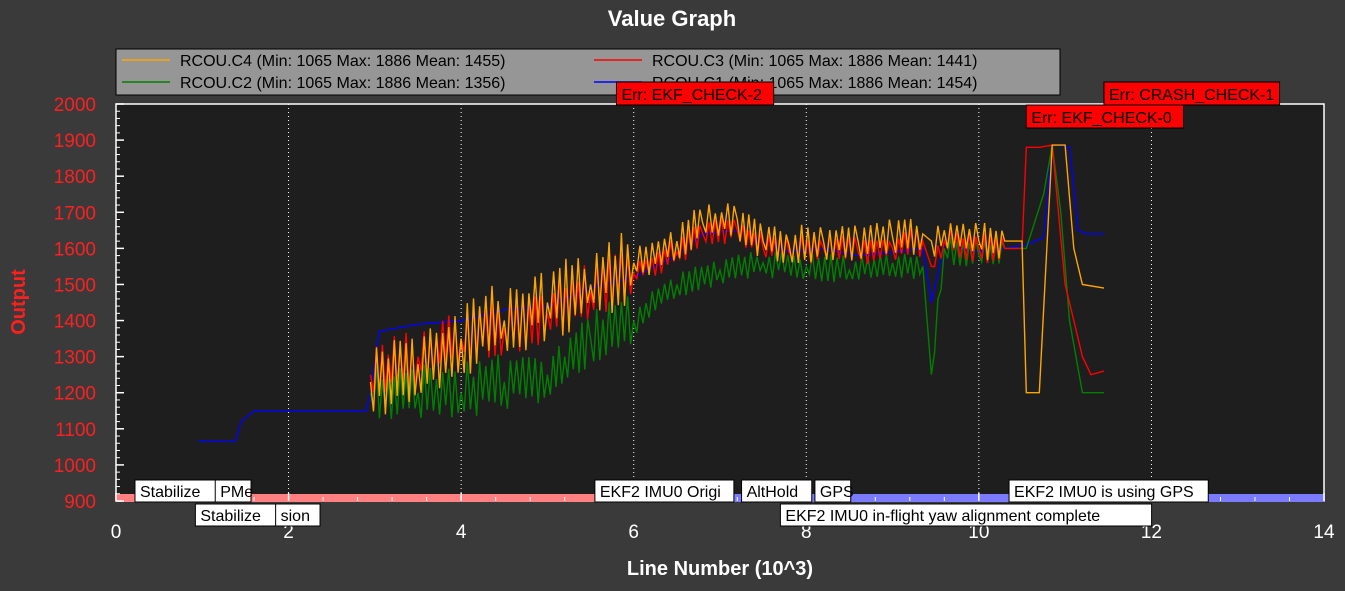  What do you see at coordinates (75, 213) in the screenshot?
I see `y-tick-label: 1700` at bounding box center [75, 213].